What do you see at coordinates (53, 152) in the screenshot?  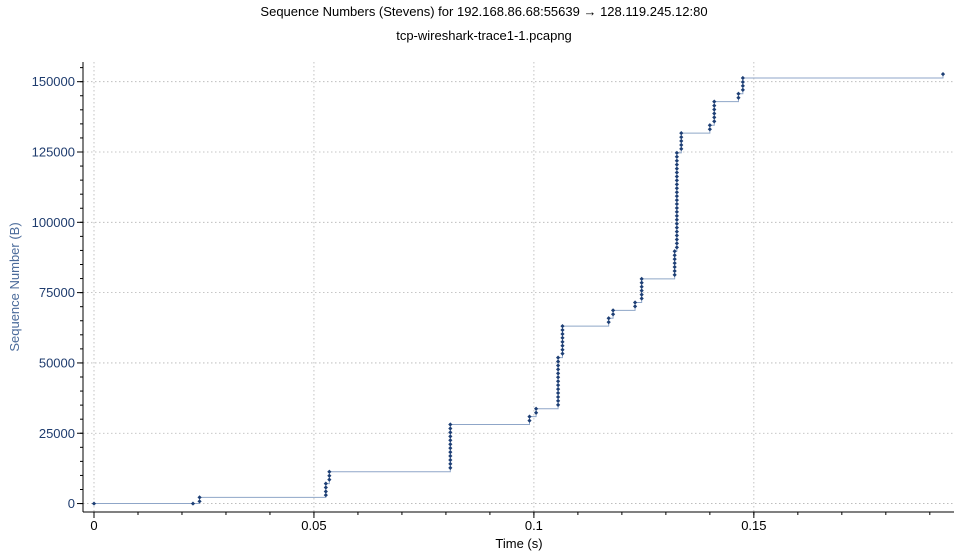 I see `y-tick-label: 125000` at bounding box center [53, 152].